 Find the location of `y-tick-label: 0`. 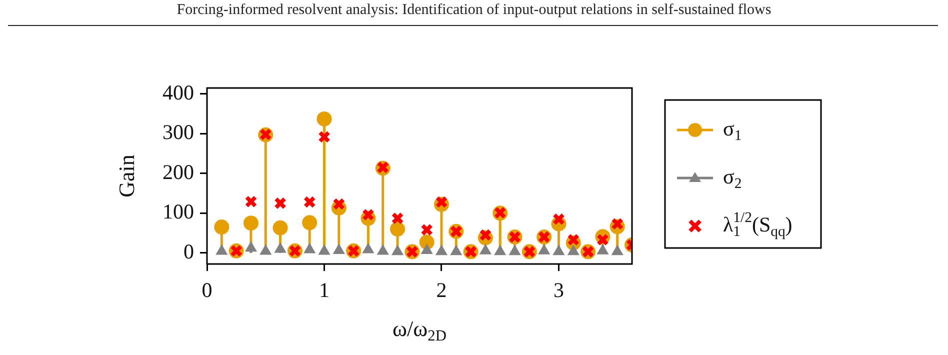

y-tick-label: 0 is located at coordinates (189, 251).